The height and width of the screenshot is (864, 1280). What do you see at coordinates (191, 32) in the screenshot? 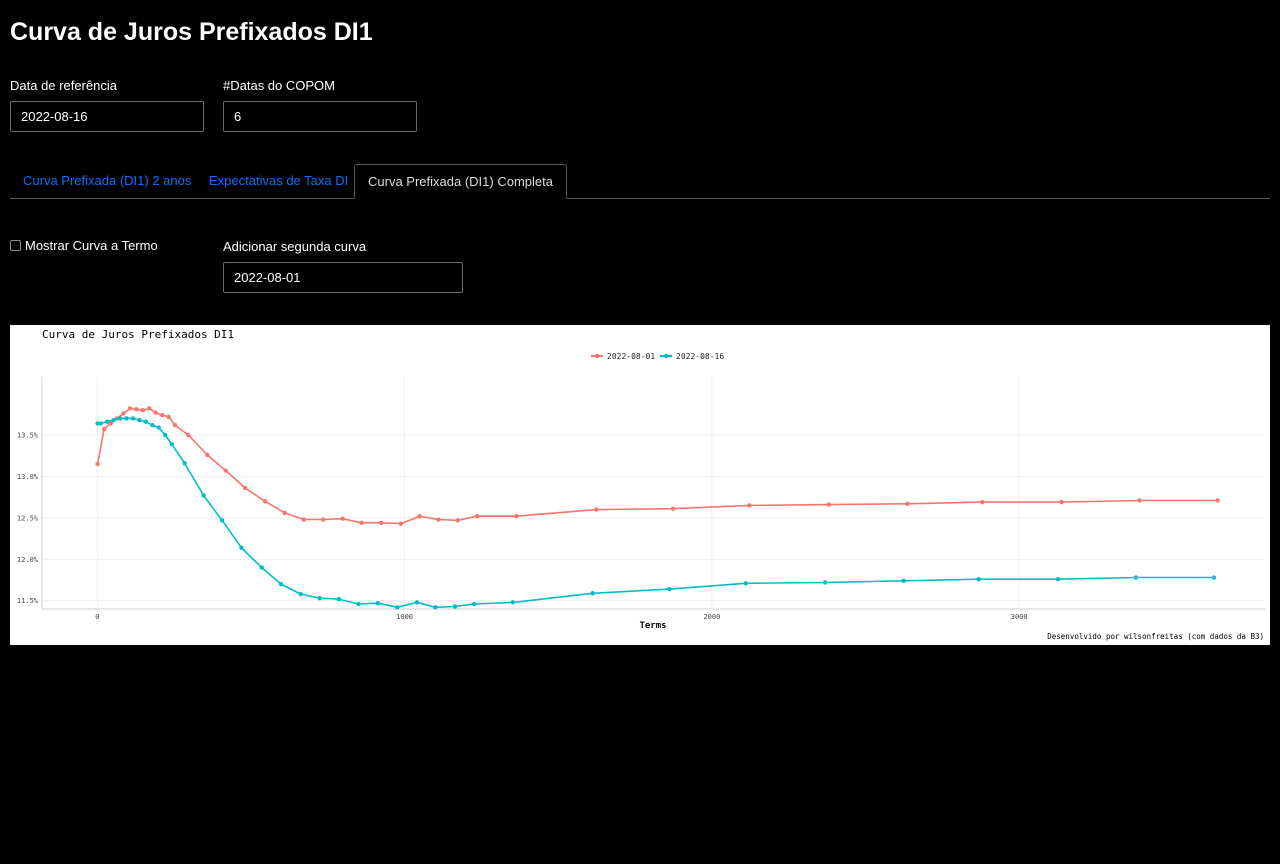
I see `page-title: Curva de Juros Prefixados DI1` at bounding box center [191, 32].